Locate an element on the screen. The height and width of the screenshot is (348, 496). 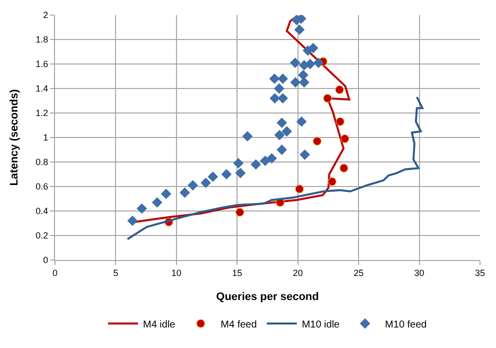
y-tick-label: 1.6 is located at coordinates (42, 64).